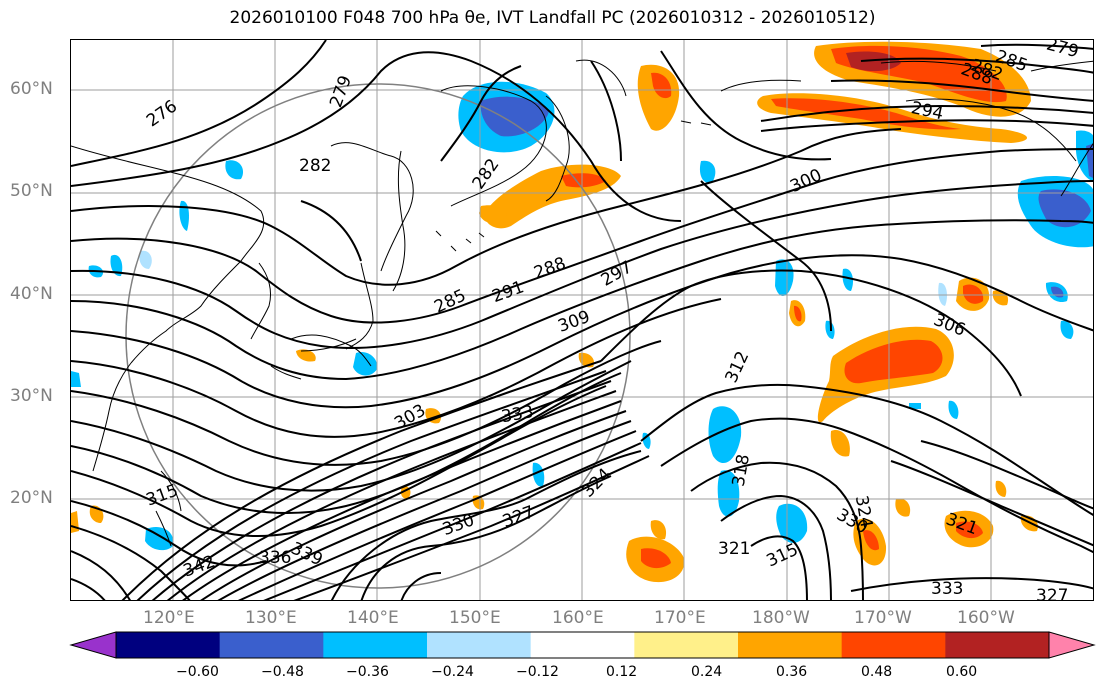 This screenshot has height=694, width=1105. Describe the element at coordinates (707, 672) in the screenshot. I see `colorbar-tick: 0.24` at that location.